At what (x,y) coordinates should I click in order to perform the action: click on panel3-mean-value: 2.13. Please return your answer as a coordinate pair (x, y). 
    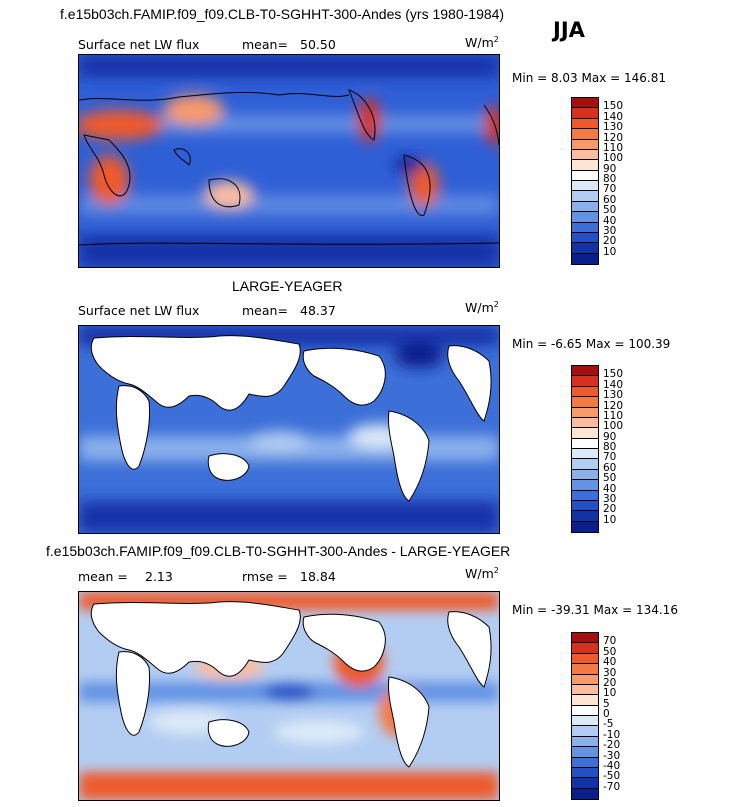
    Looking at the image, I should click on (159, 576).